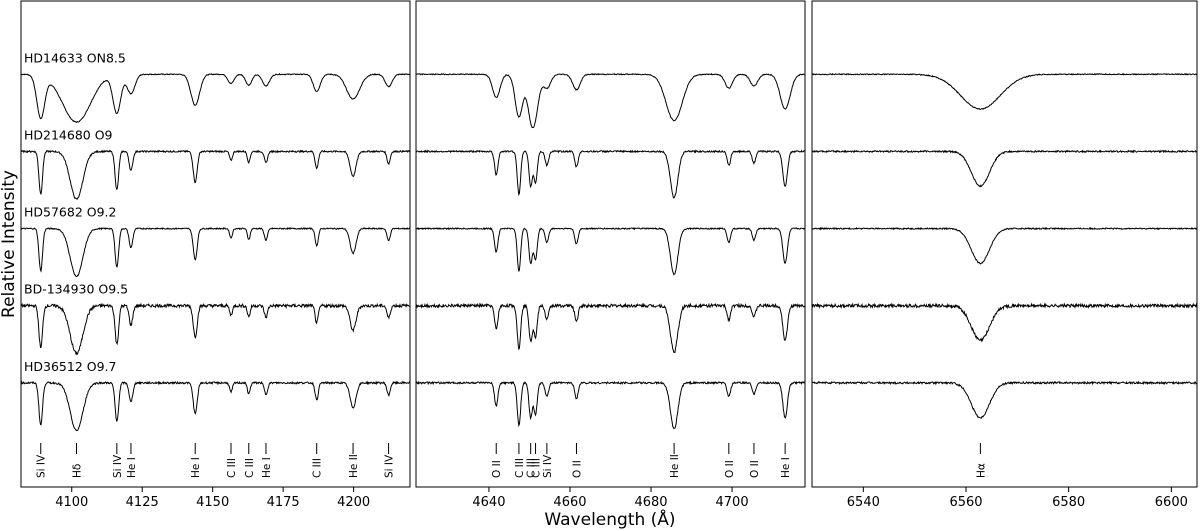 This screenshot has height=531, width=1200. Describe the element at coordinates (1171, 502) in the screenshot. I see `x-tick-label: 6600` at that location.